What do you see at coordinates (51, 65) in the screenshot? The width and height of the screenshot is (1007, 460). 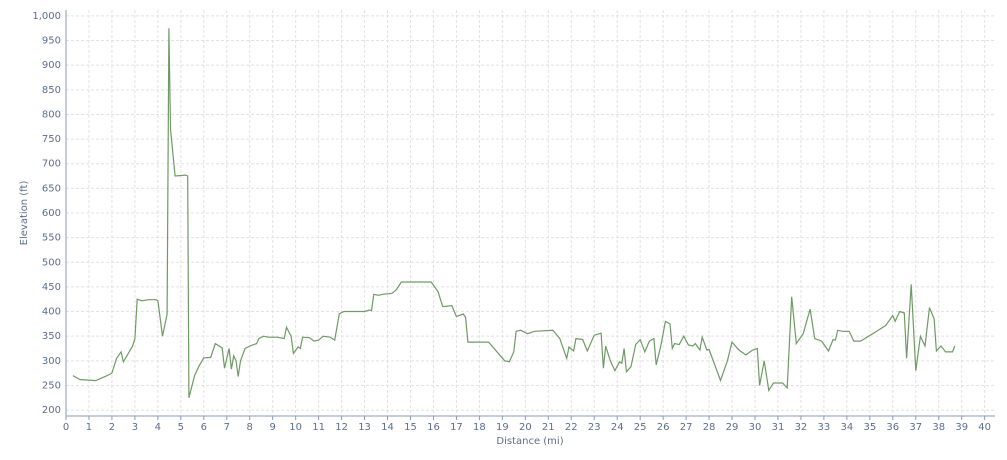 I see `y-tick-label: 900` at bounding box center [51, 65].